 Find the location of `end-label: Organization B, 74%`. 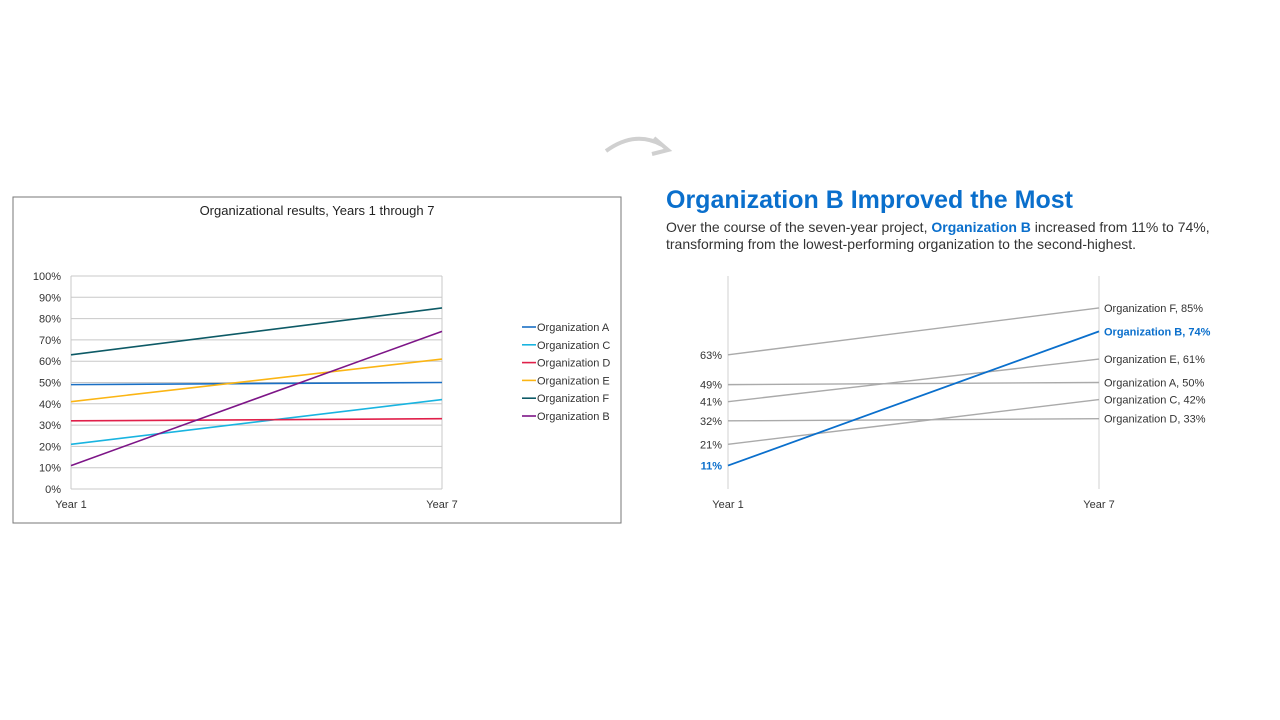

end-label: Organization B, 74% is located at coordinates (1157, 332).